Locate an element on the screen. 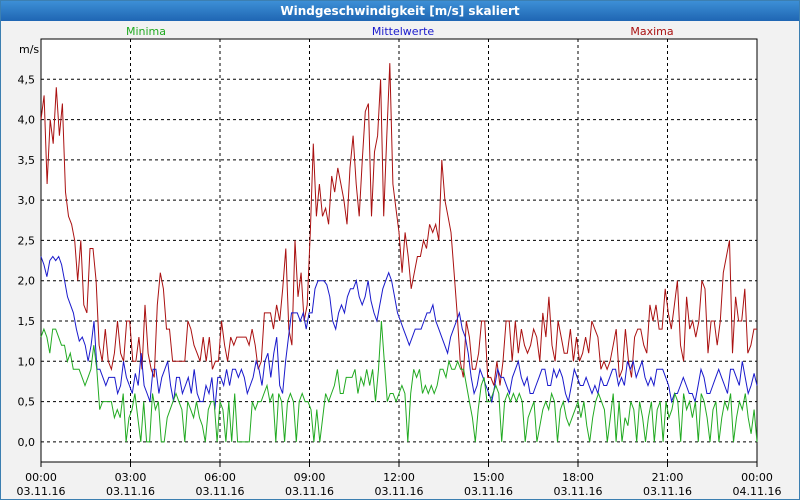  x-tick-time: 03:00 is located at coordinates (131, 477).